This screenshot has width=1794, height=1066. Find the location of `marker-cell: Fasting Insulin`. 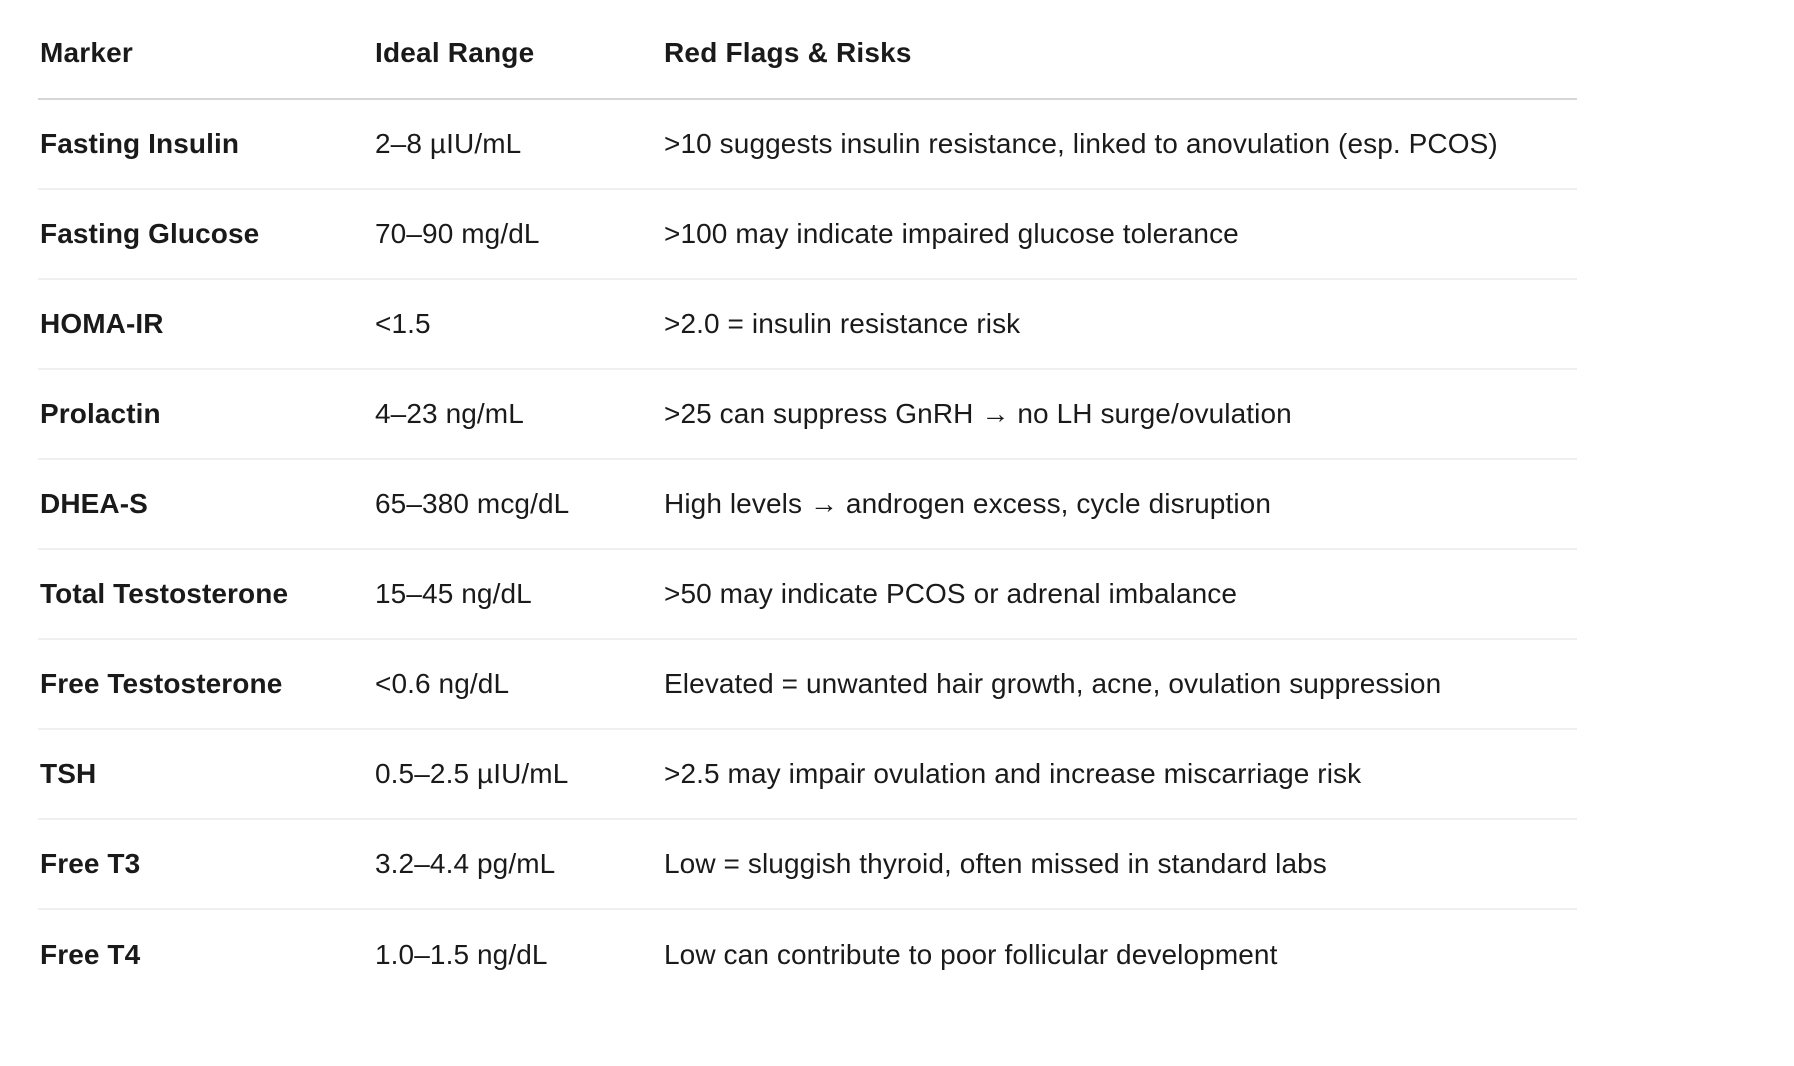

marker-cell: Fasting Insulin is located at coordinates (205, 144).